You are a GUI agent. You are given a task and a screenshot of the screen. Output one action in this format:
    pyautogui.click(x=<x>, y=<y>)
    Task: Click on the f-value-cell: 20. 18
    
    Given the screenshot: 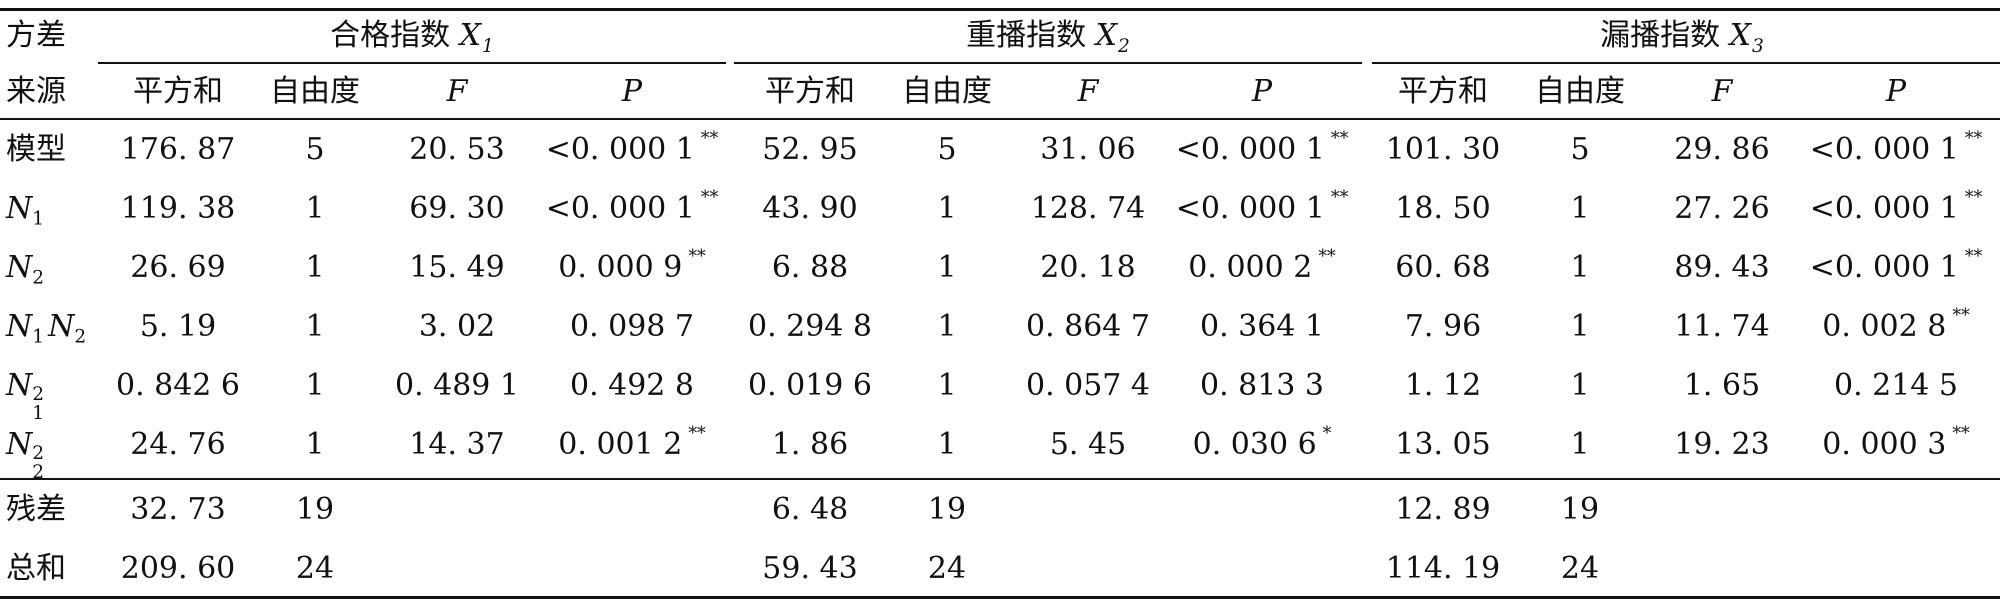 What is the action you would take?
    pyautogui.click(x=1088, y=267)
    